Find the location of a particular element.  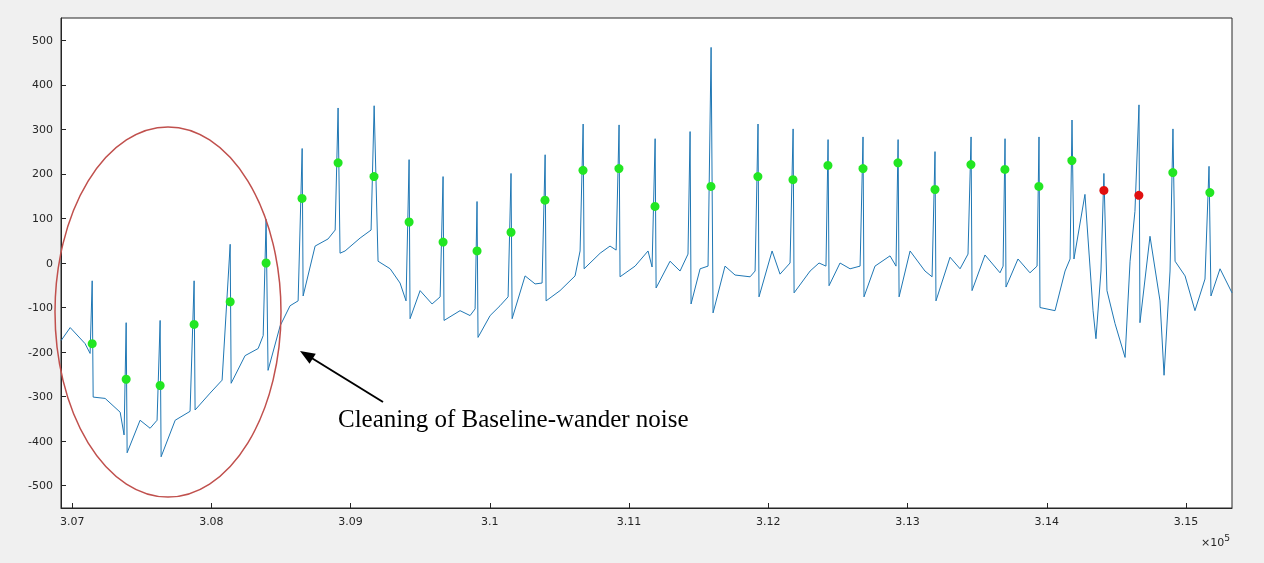

y-tick-label: -200 is located at coordinates (40, 352).